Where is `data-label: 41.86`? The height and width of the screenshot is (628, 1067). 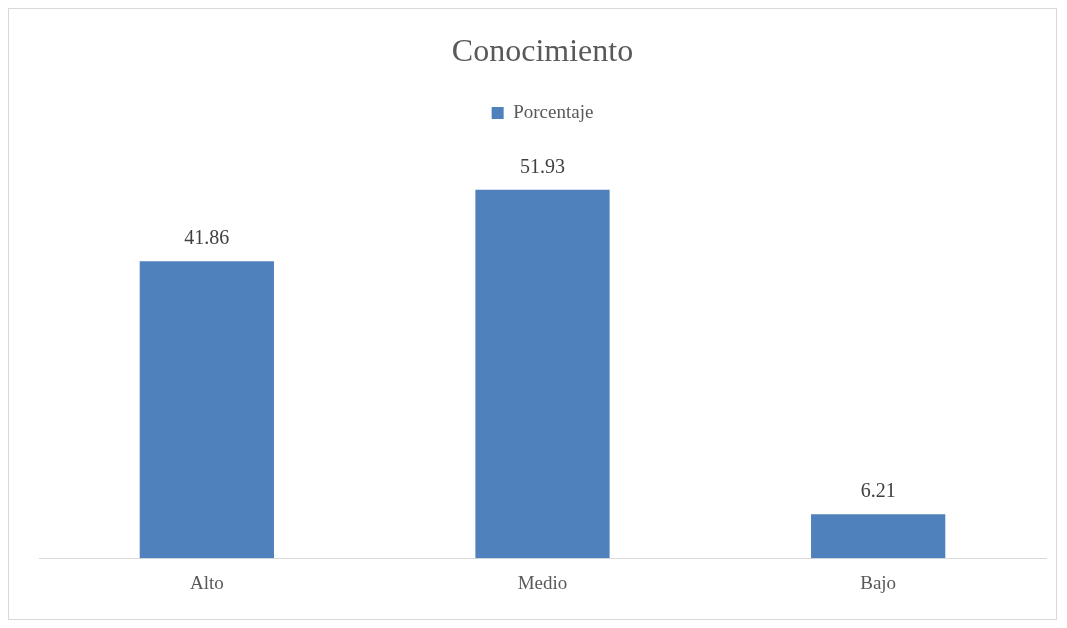 data-label: 41.86 is located at coordinates (207, 237).